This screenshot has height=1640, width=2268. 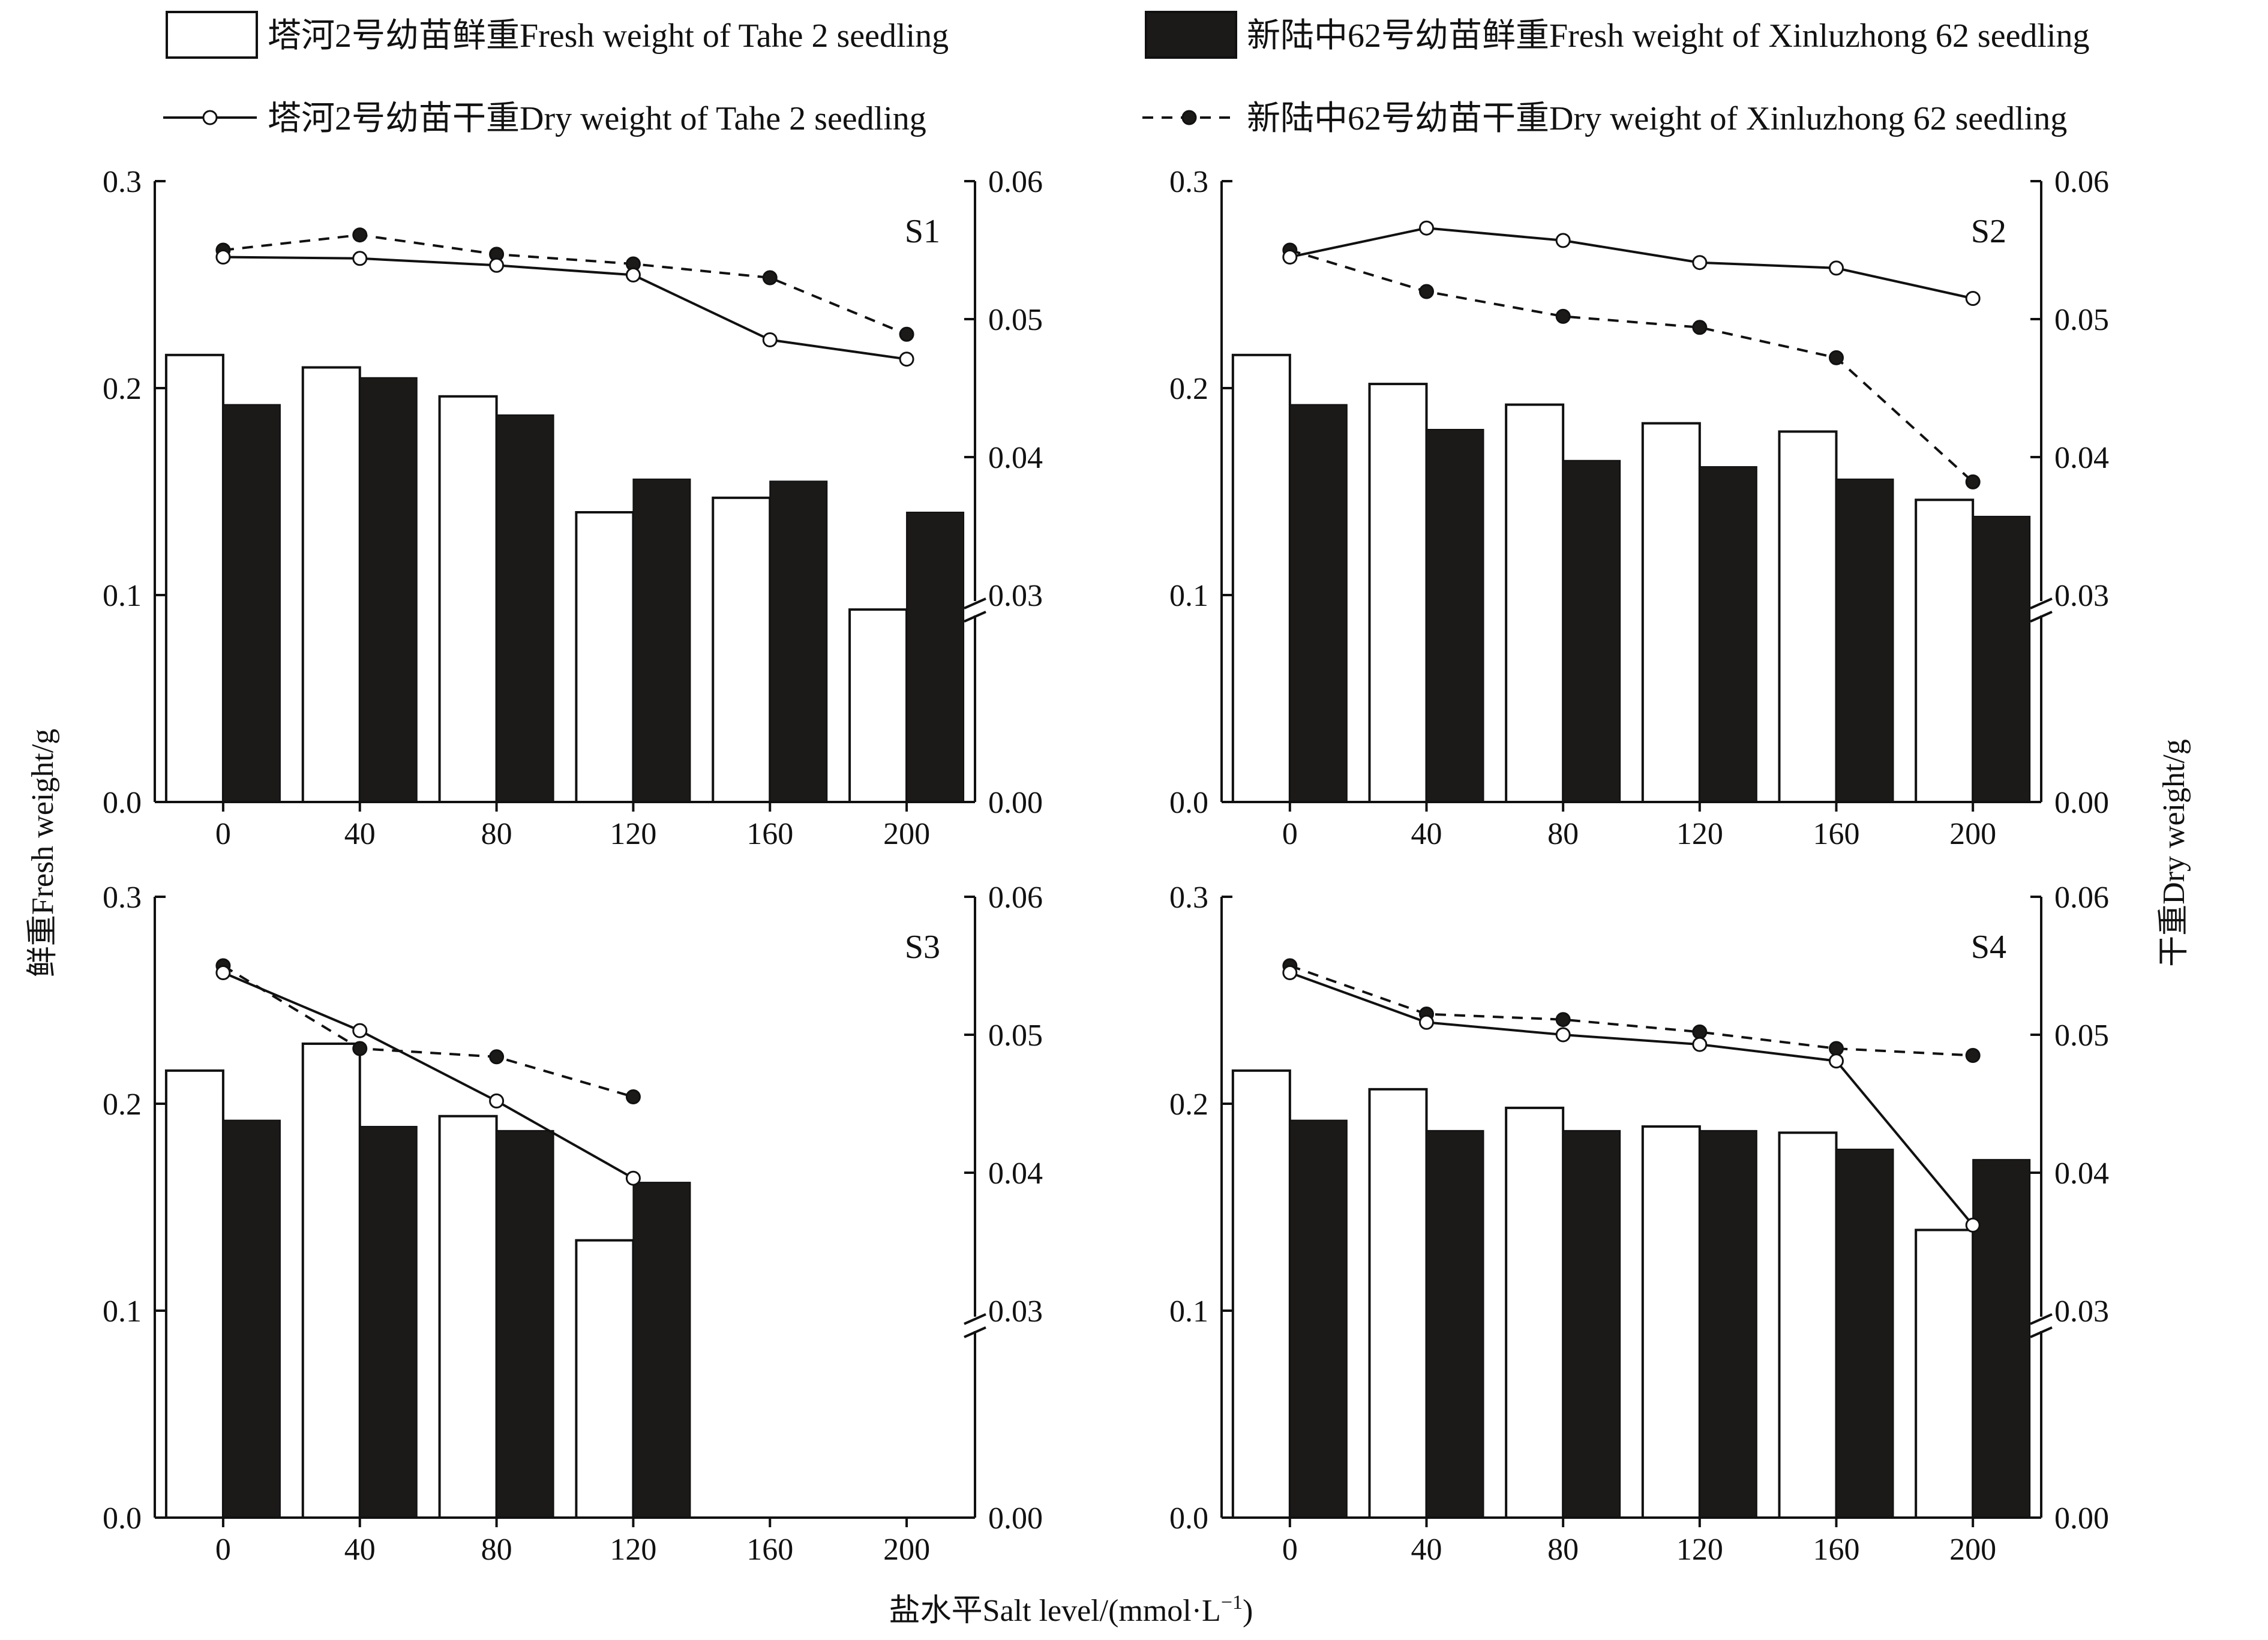 I want to click on x-tick-label: 160, so click(x=769, y=1550).